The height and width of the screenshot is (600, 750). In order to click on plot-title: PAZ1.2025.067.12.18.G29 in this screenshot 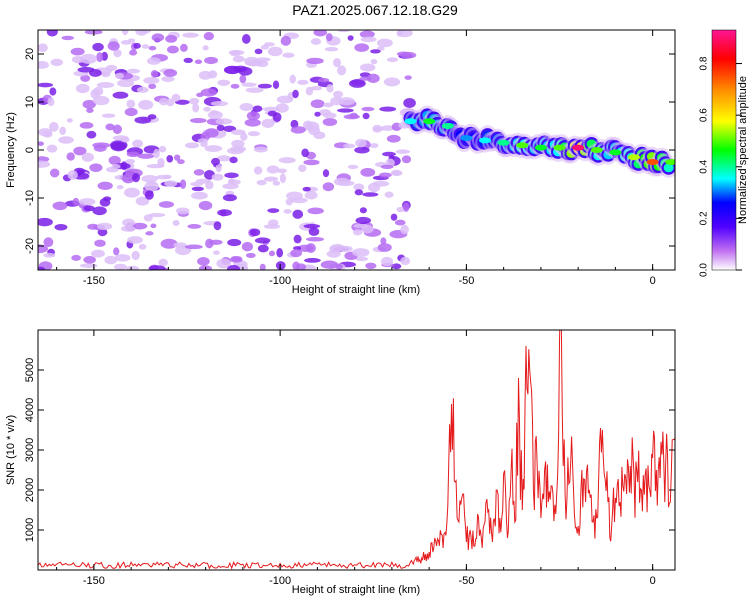, I will do `click(375, 10)`.